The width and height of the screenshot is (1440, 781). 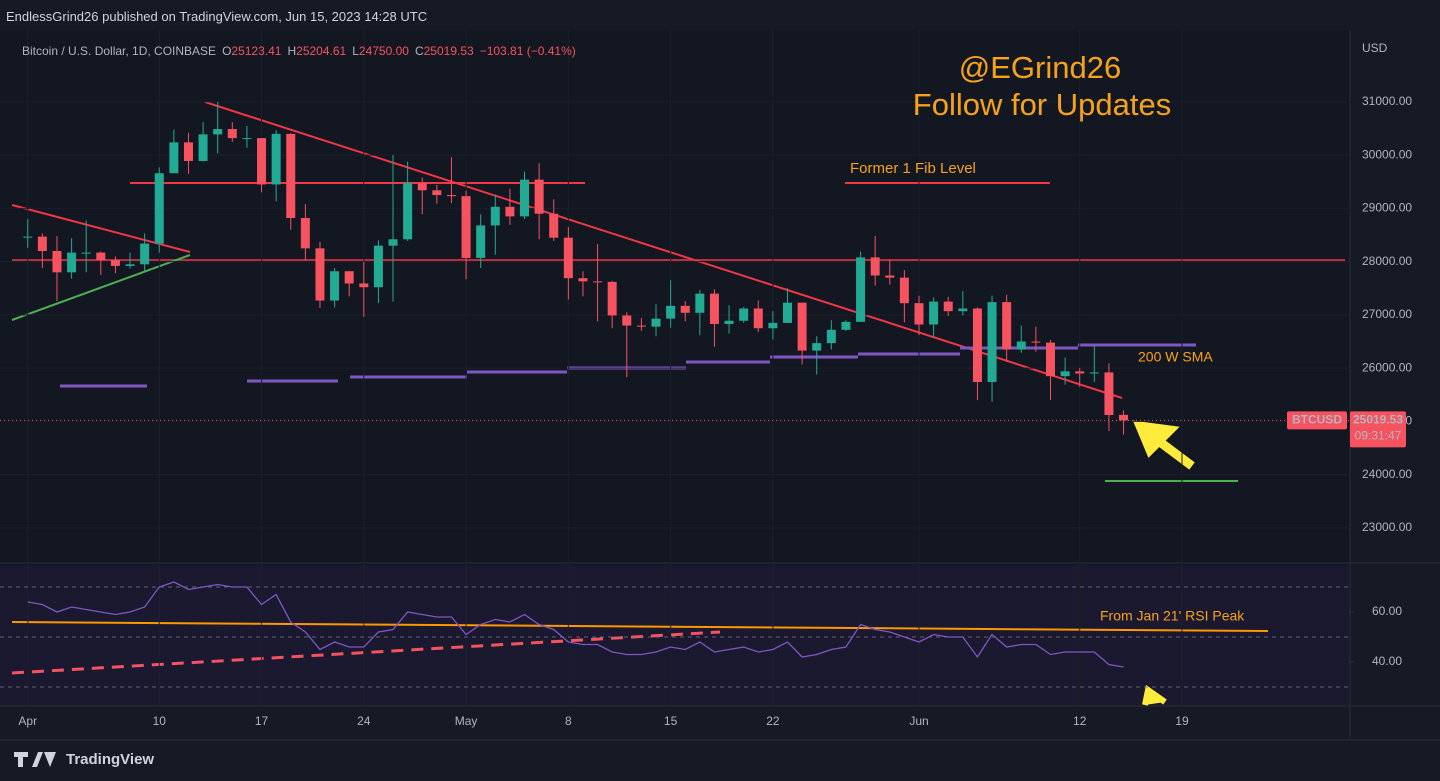 What do you see at coordinates (292, 51) in the screenshot?
I see `legend-key: H` at bounding box center [292, 51].